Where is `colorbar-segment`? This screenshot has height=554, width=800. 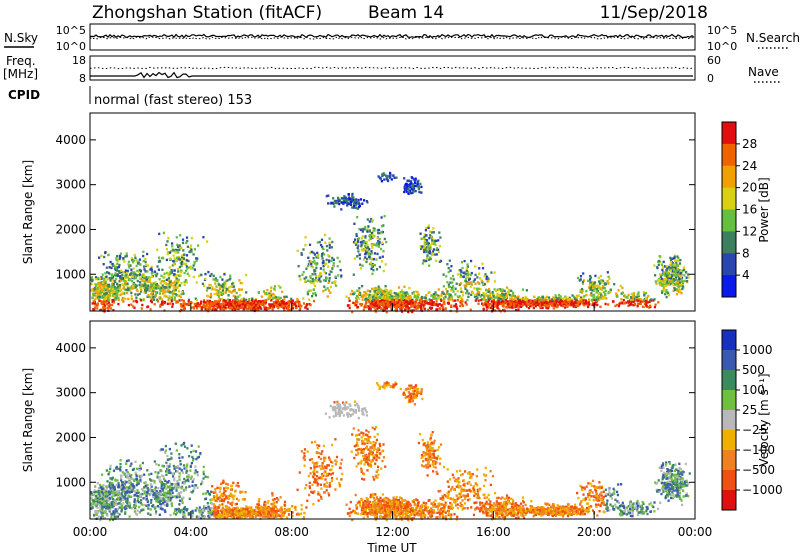
colorbar-segment is located at coordinates (729, 198).